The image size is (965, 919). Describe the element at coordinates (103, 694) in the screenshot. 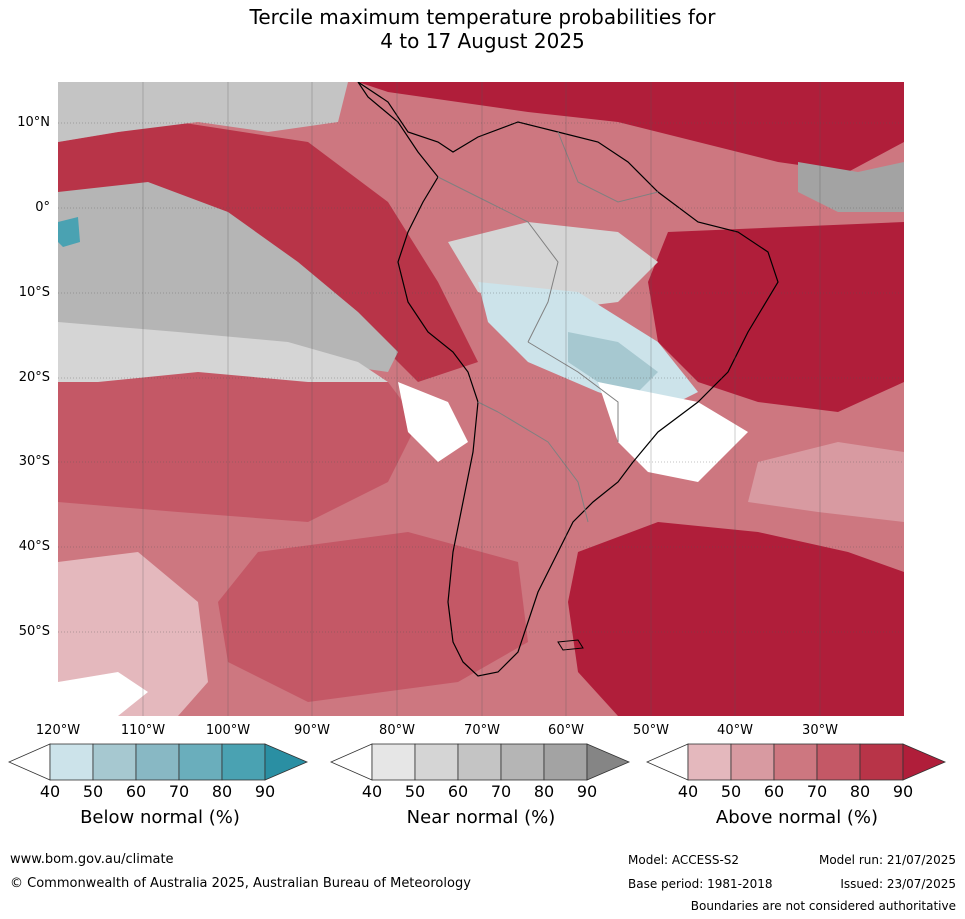

I see `white-patch-southwest` at that location.